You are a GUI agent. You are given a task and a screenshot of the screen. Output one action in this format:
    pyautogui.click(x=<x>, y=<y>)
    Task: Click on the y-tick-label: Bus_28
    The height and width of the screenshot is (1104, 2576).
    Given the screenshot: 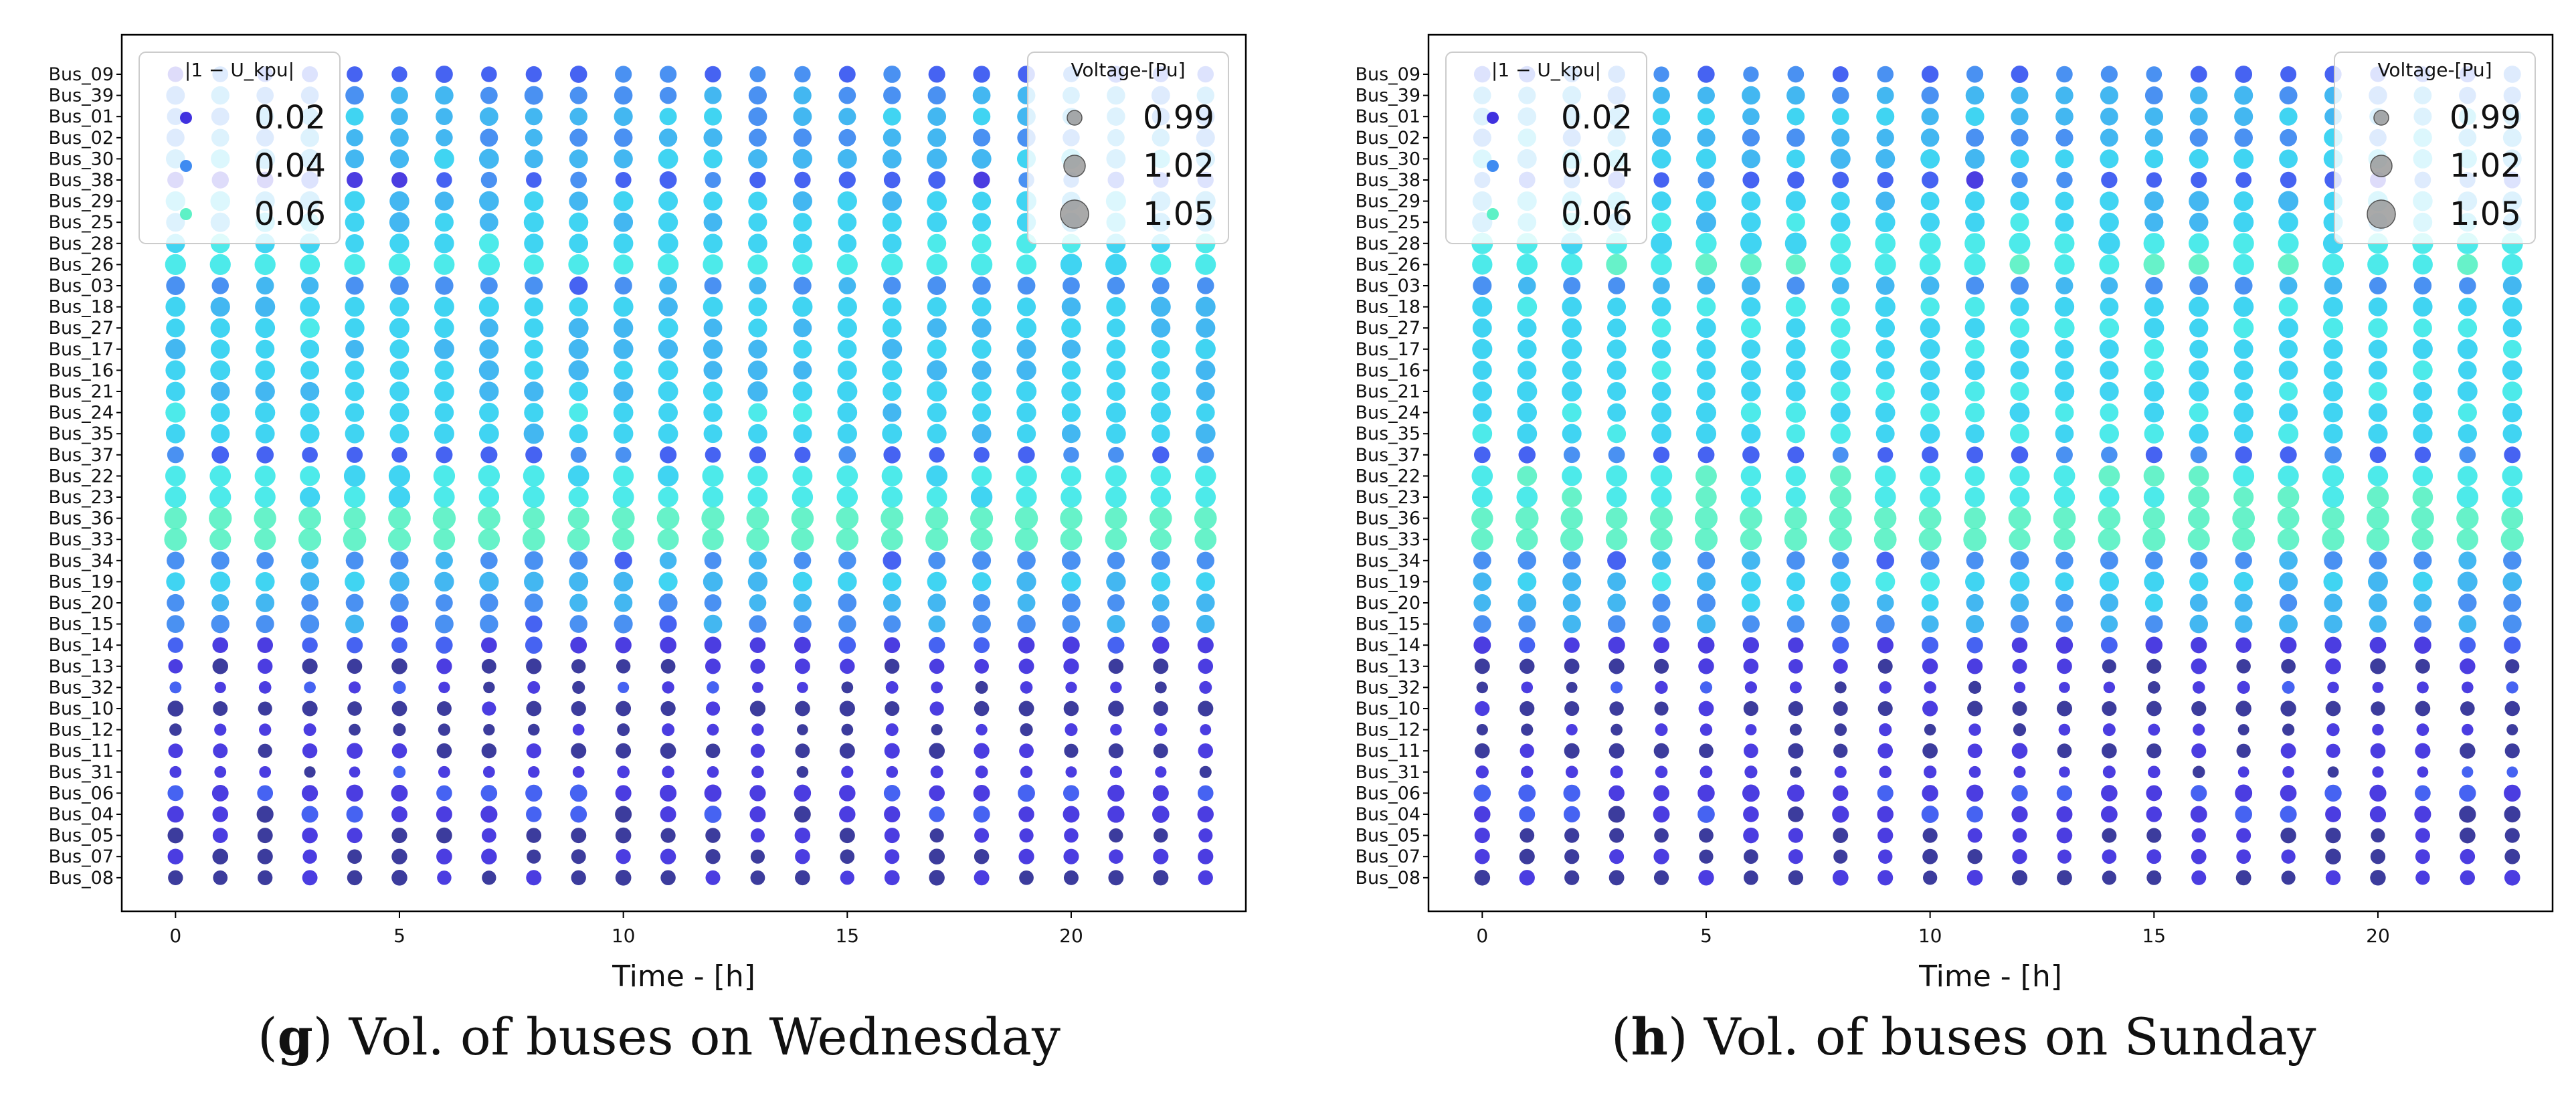 What is the action you would take?
    pyautogui.click(x=81, y=244)
    